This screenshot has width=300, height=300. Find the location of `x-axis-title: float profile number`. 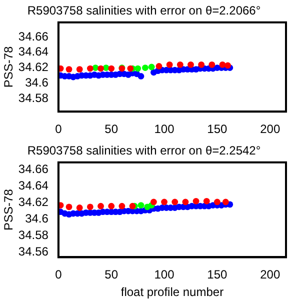

x-axis-title: float profile number is located at coordinates (172, 292).